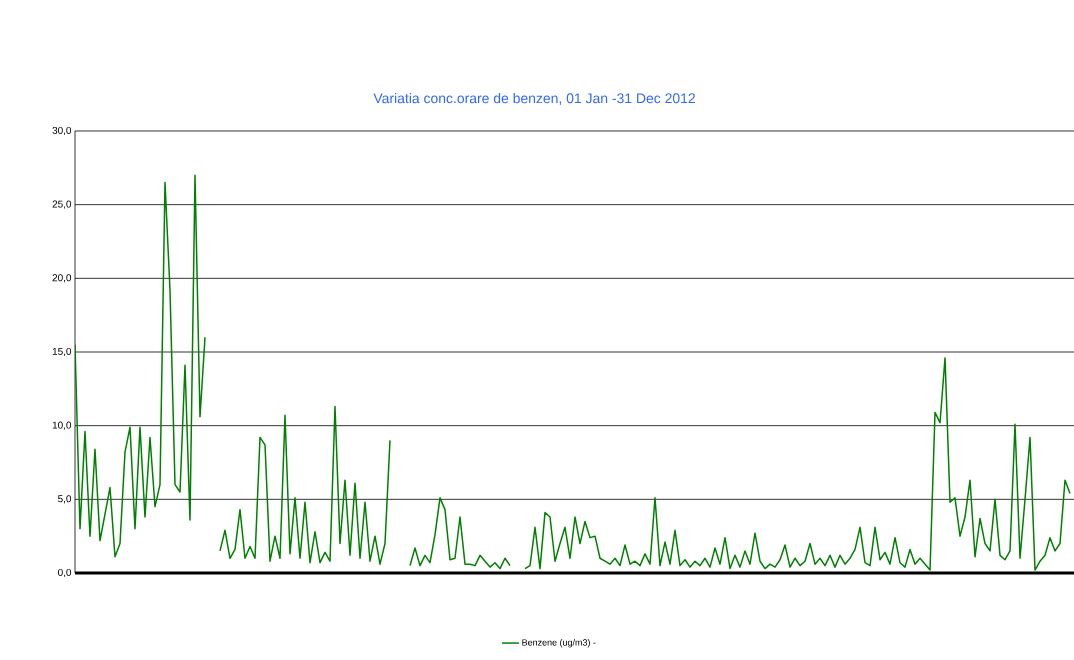 This screenshot has width=1074, height=660. Describe the element at coordinates (65, 573) in the screenshot. I see `y-tick-label: 0,0` at that location.